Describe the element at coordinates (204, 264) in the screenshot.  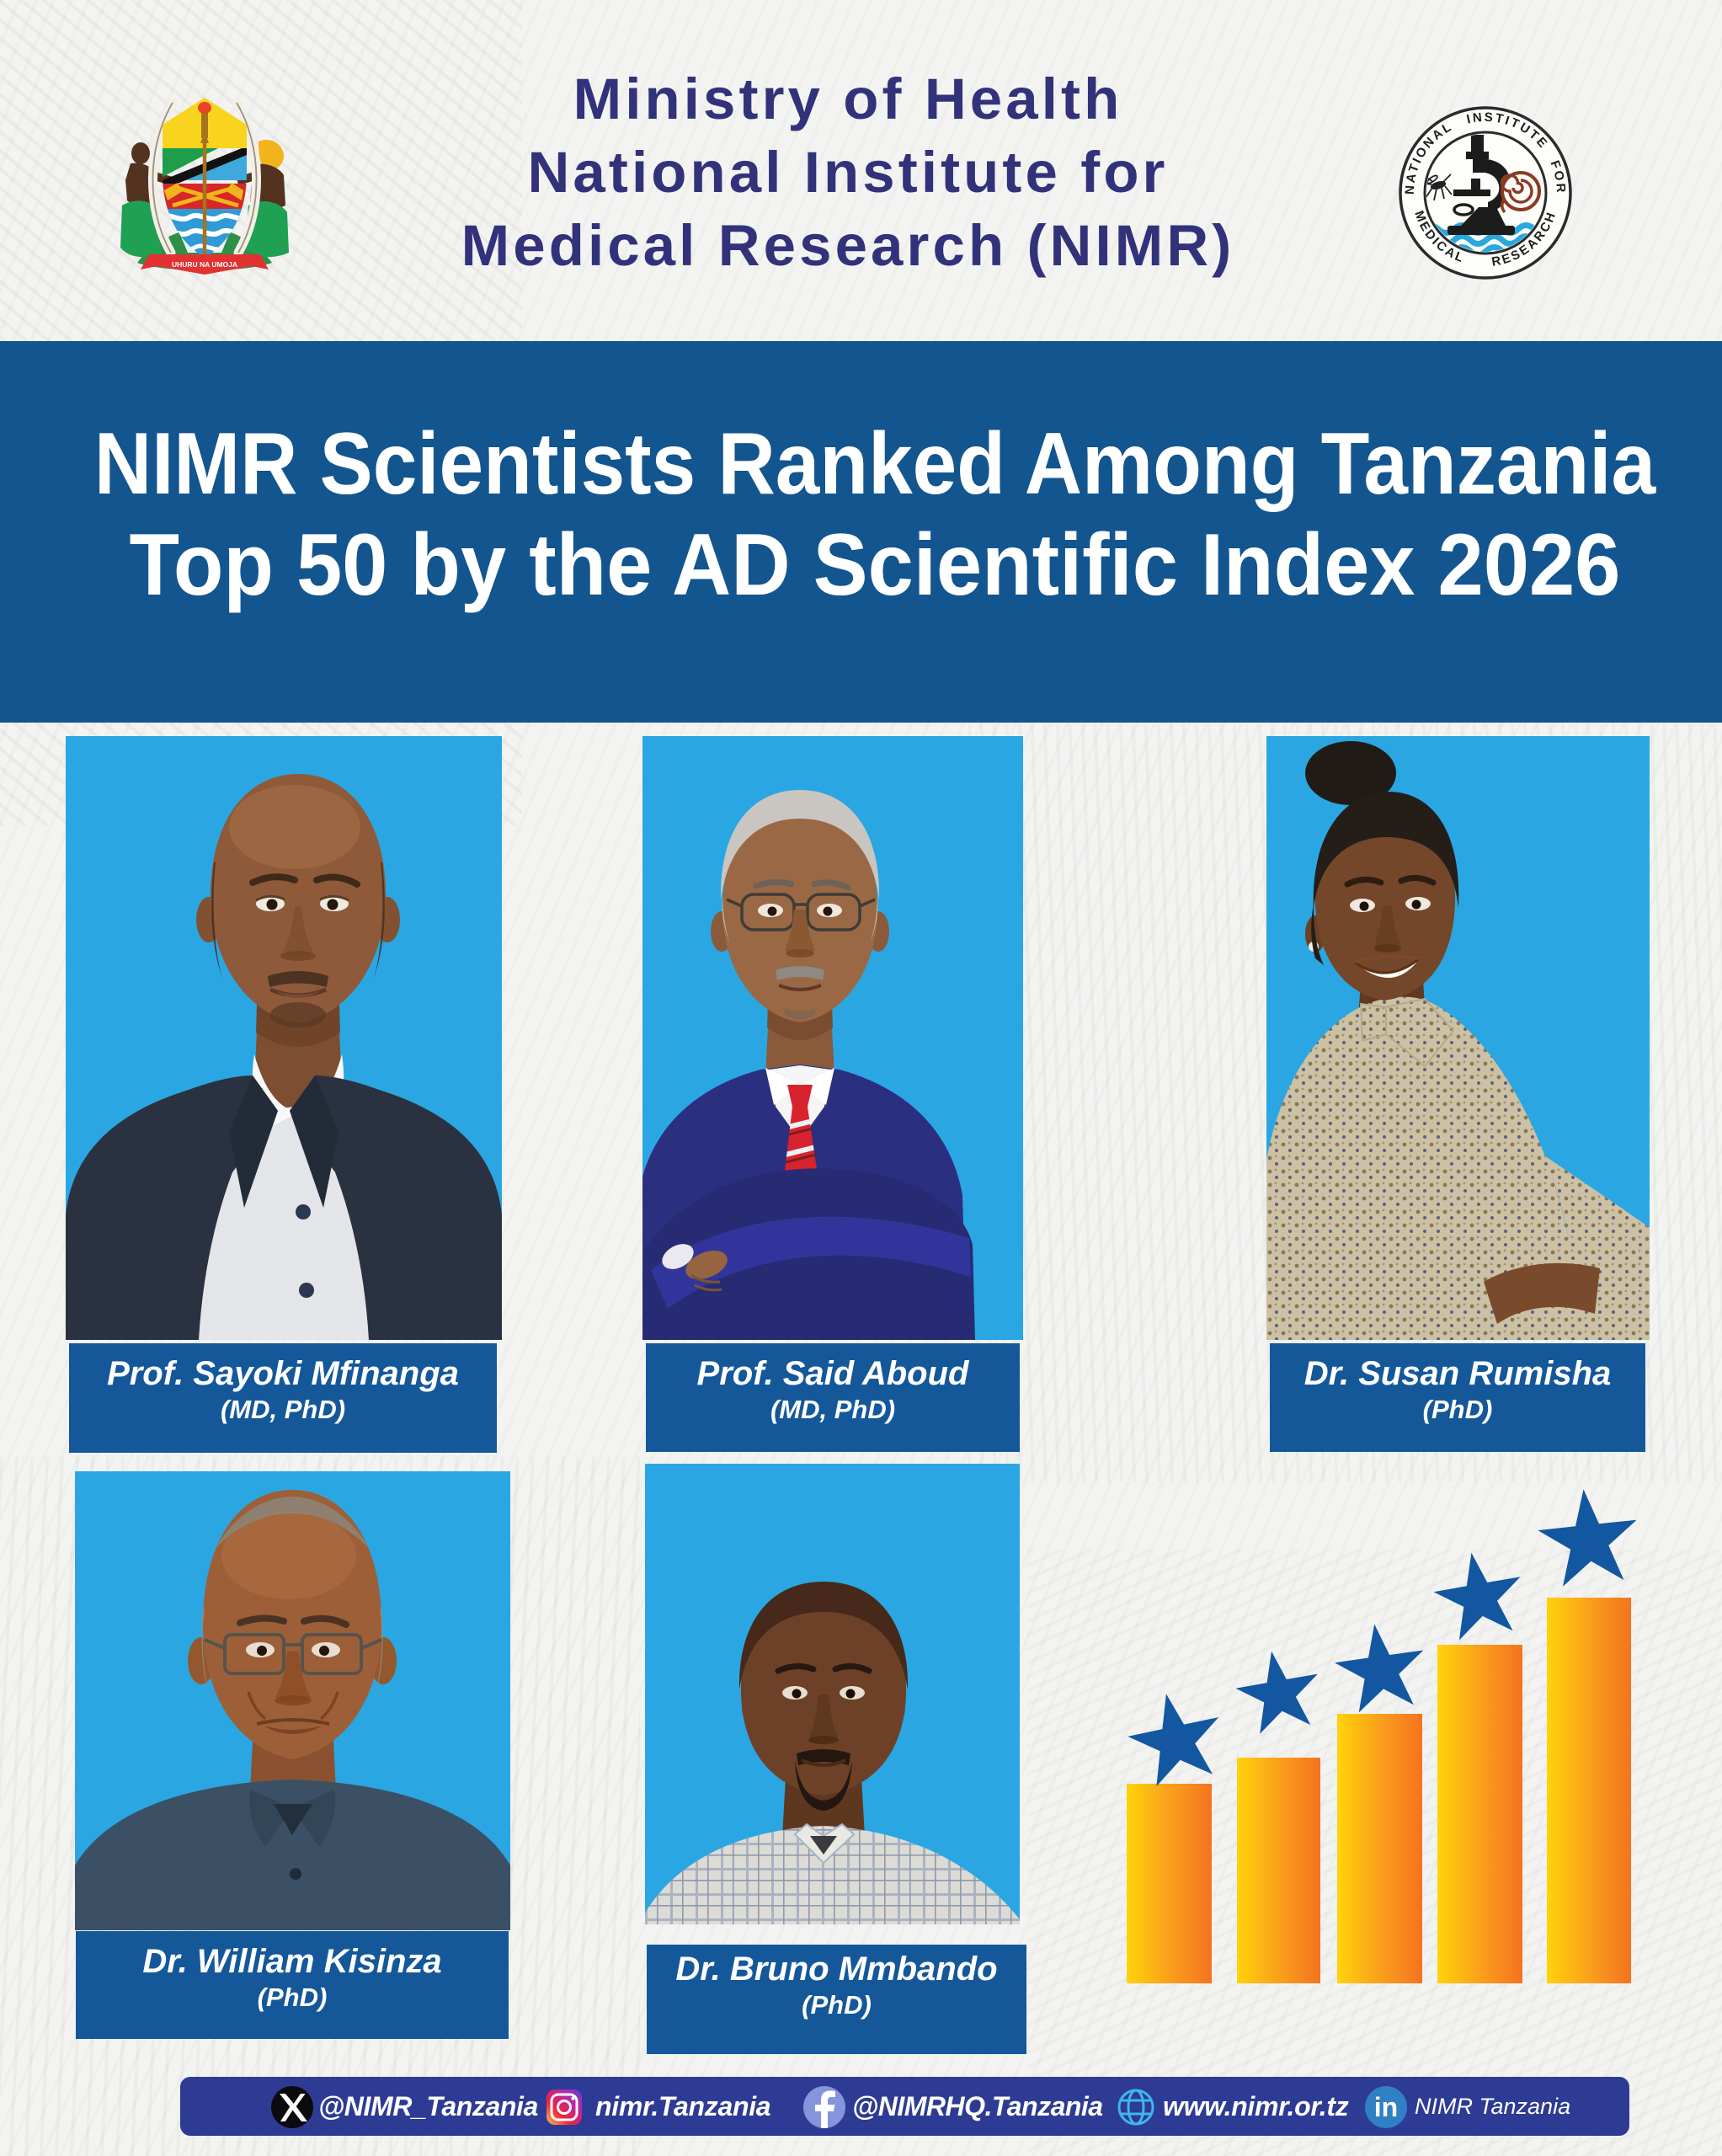
I see `svg-text: UHURU NA UMOJA` at that location.